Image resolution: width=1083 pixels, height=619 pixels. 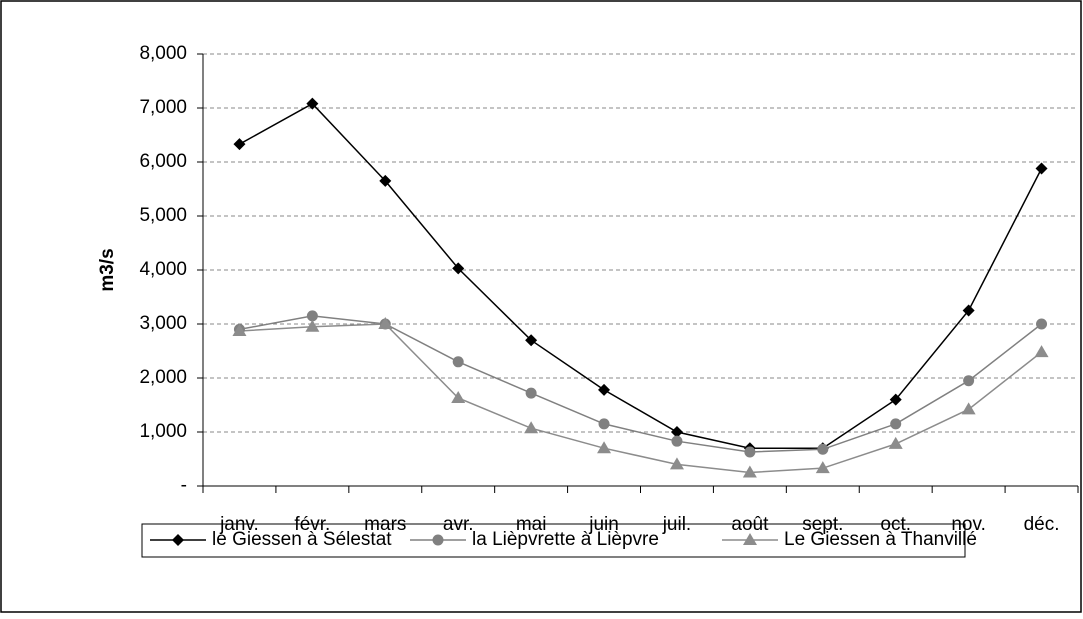 What do you see at coordinates (163, 161) in the screenshot?
I see `y-tick-label: 6,000` at bounding box center [163, 161].